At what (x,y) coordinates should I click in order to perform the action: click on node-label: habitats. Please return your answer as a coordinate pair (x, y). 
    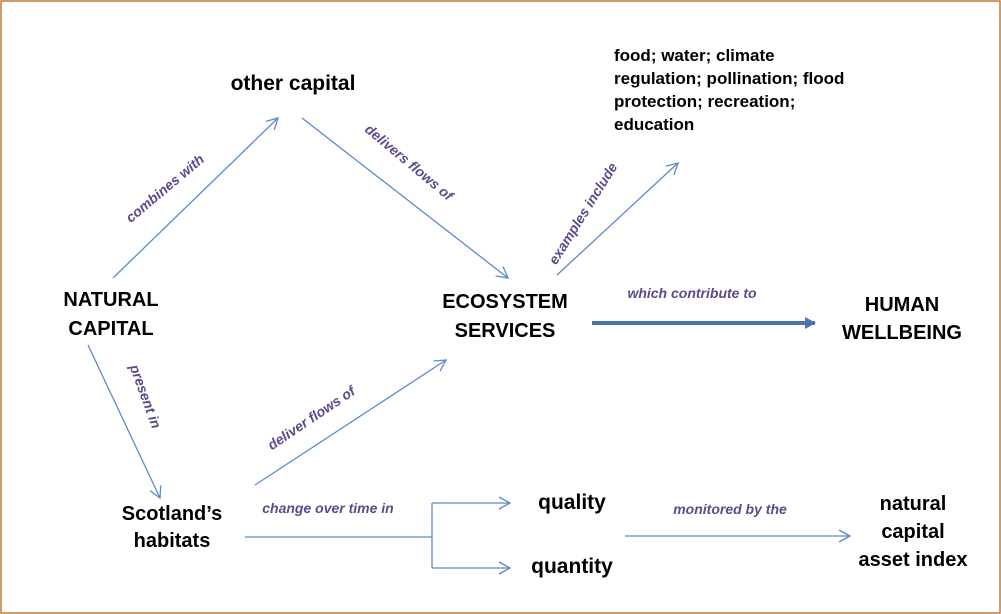
    Looking at the image, I should click on (172, 541).